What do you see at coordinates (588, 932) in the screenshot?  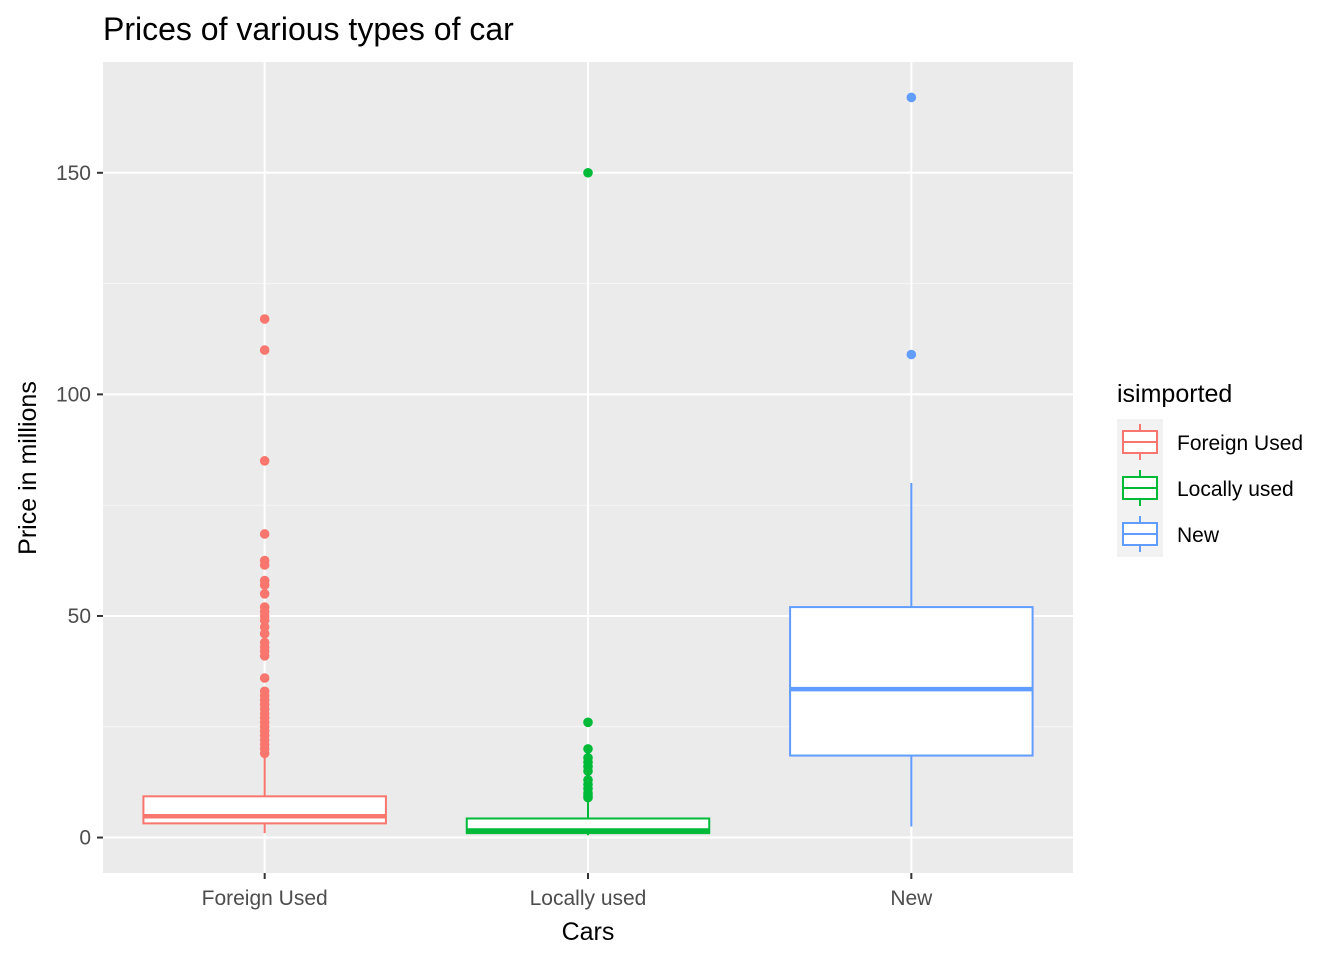 I see `x-axis-title: Cars` at bounding box center [588, 932].